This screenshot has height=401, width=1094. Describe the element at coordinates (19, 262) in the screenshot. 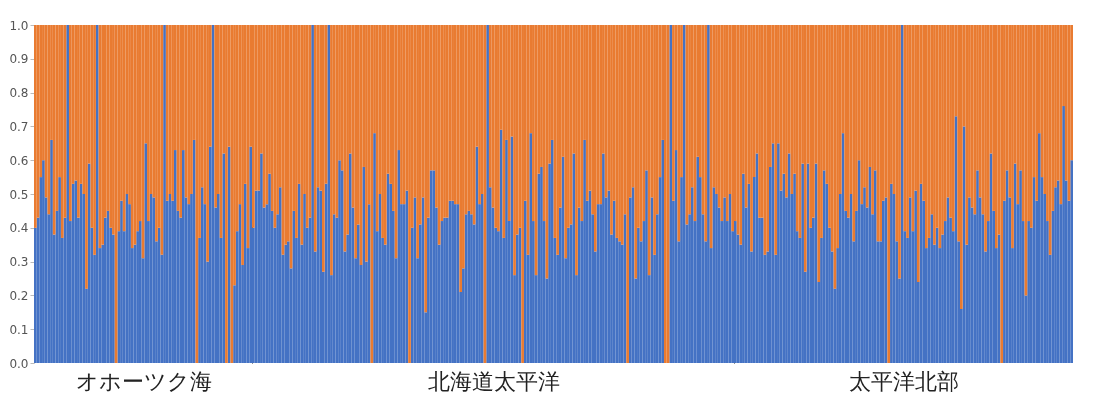

I see `y-tick-label: 0.3` at that location.